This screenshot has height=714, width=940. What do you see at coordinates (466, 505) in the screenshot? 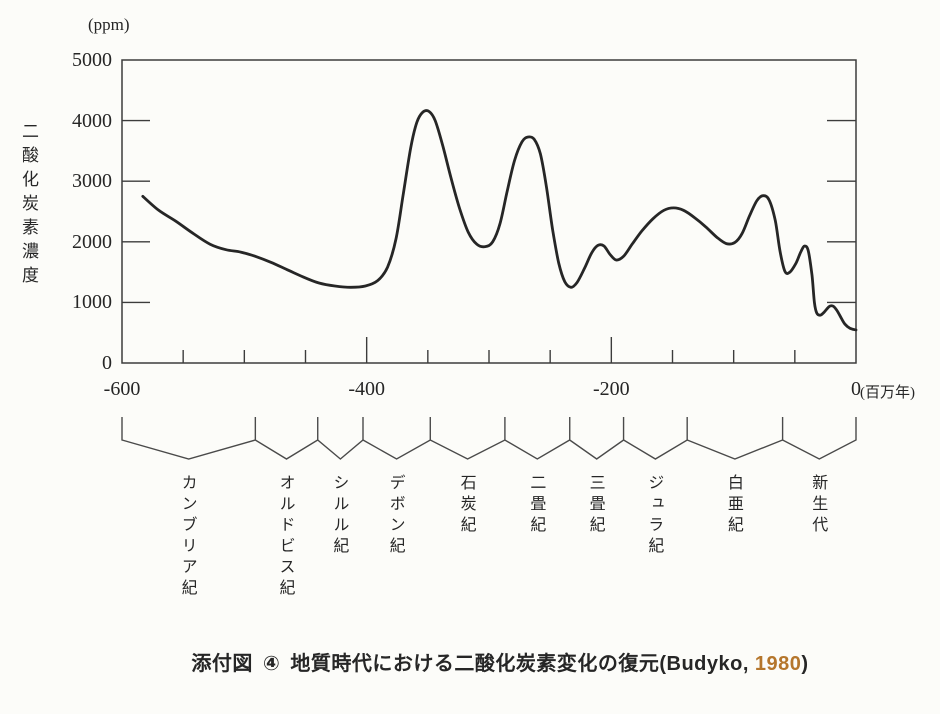
I see `period-label: 石炭紀` at bounding box center [466, 505].